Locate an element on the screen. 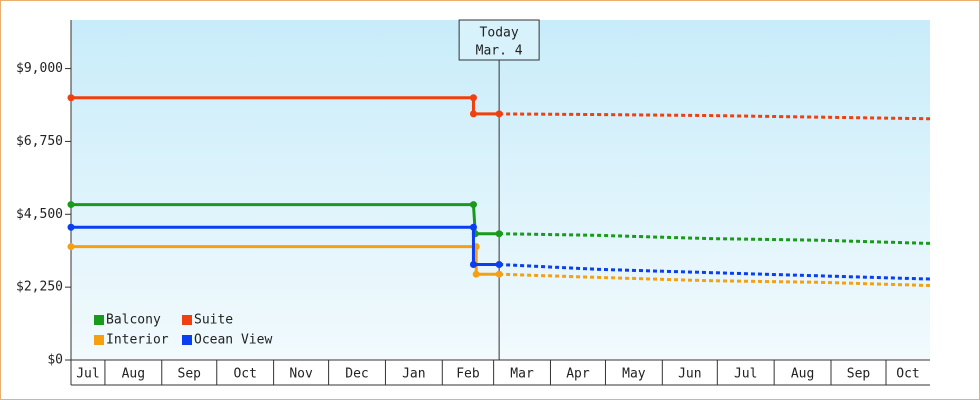 This screenshot has width=980, height=400. today-label: Mar. 4 is located at coordinates (499, 51).